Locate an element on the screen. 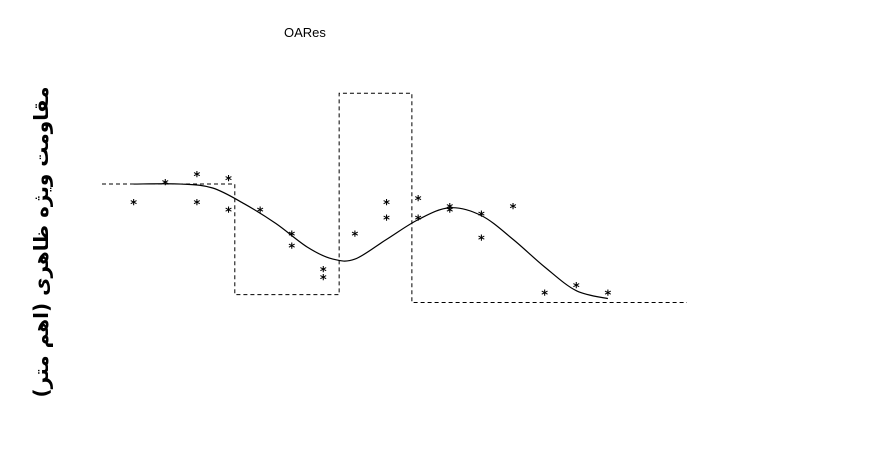 The width and height of the screenshot is (874, 458). curve-layer is located at coordinates (371, 241).